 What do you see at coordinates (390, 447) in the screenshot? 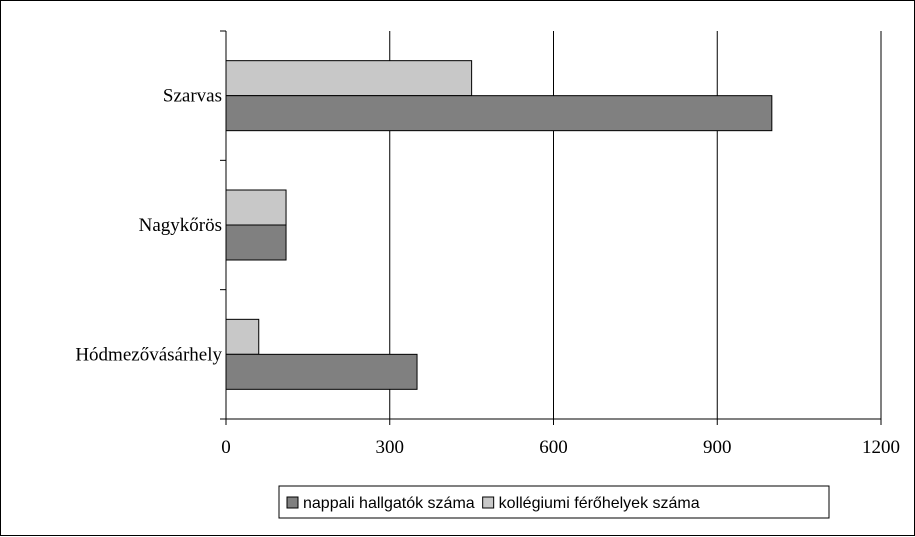
I see `x-tick-label-300: 300` at bounding box center [390, 447].